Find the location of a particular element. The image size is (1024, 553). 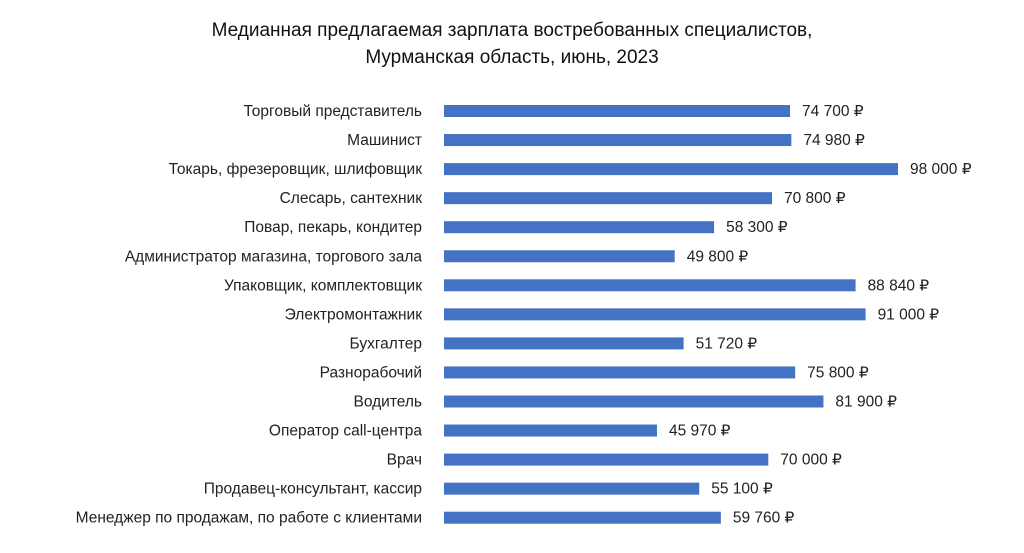

value-label: 70 800 ₽ is located at coordinates (815, 198).